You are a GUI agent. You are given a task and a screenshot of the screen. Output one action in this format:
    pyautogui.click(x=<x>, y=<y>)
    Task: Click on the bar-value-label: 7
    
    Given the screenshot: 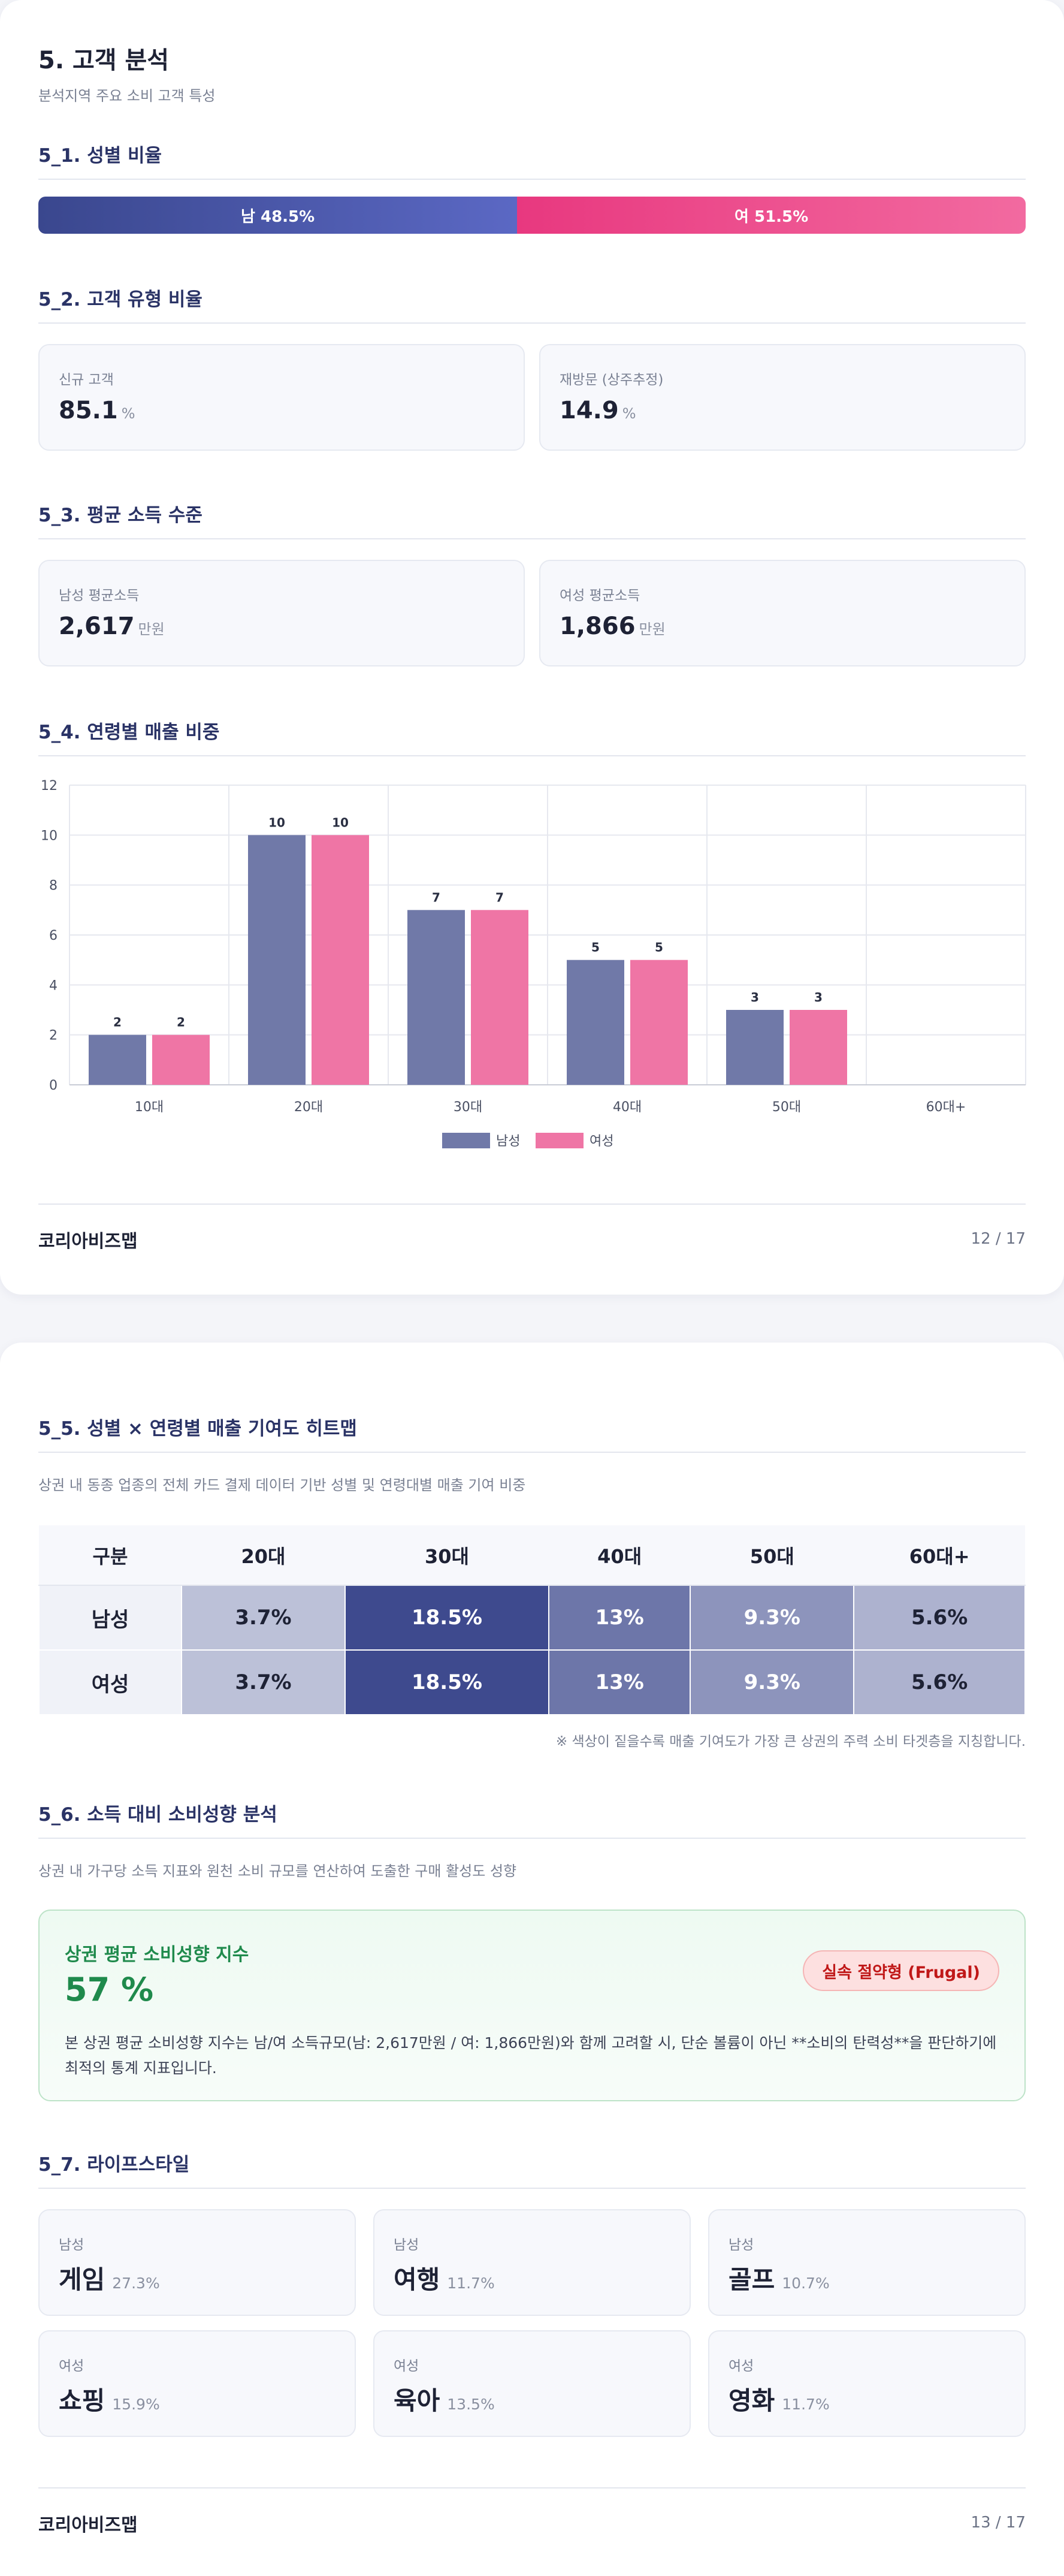 What is the action you would take?
    pyautogui.click(x=436, y=897)
    